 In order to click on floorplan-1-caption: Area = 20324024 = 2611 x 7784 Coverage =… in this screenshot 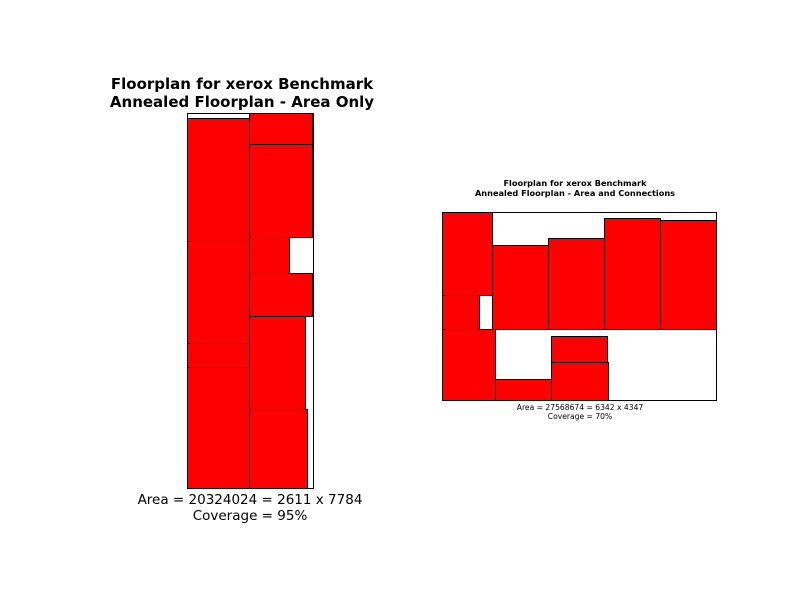, I will do `click(250, 508)`.